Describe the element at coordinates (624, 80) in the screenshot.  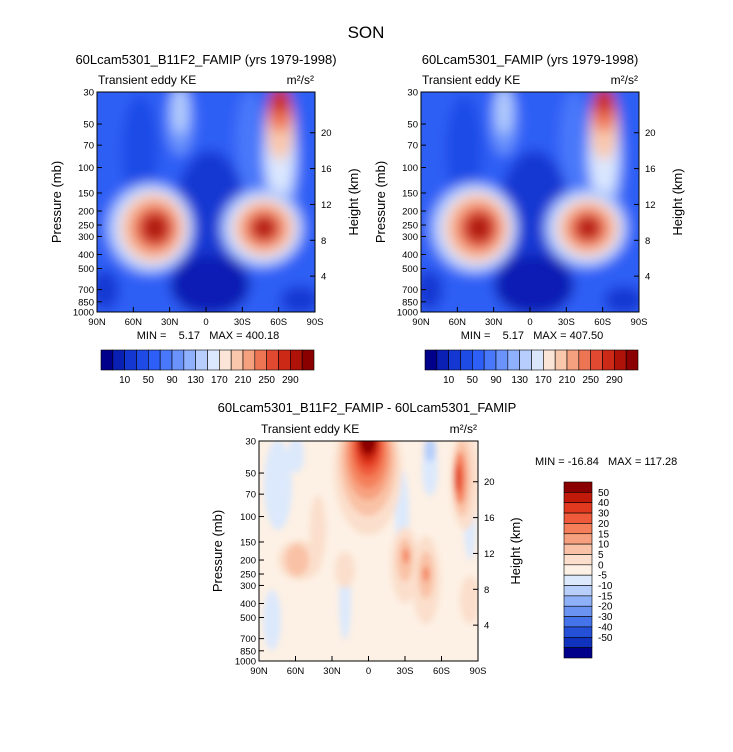
I see `panel-right-units: m²/s²` at that location.